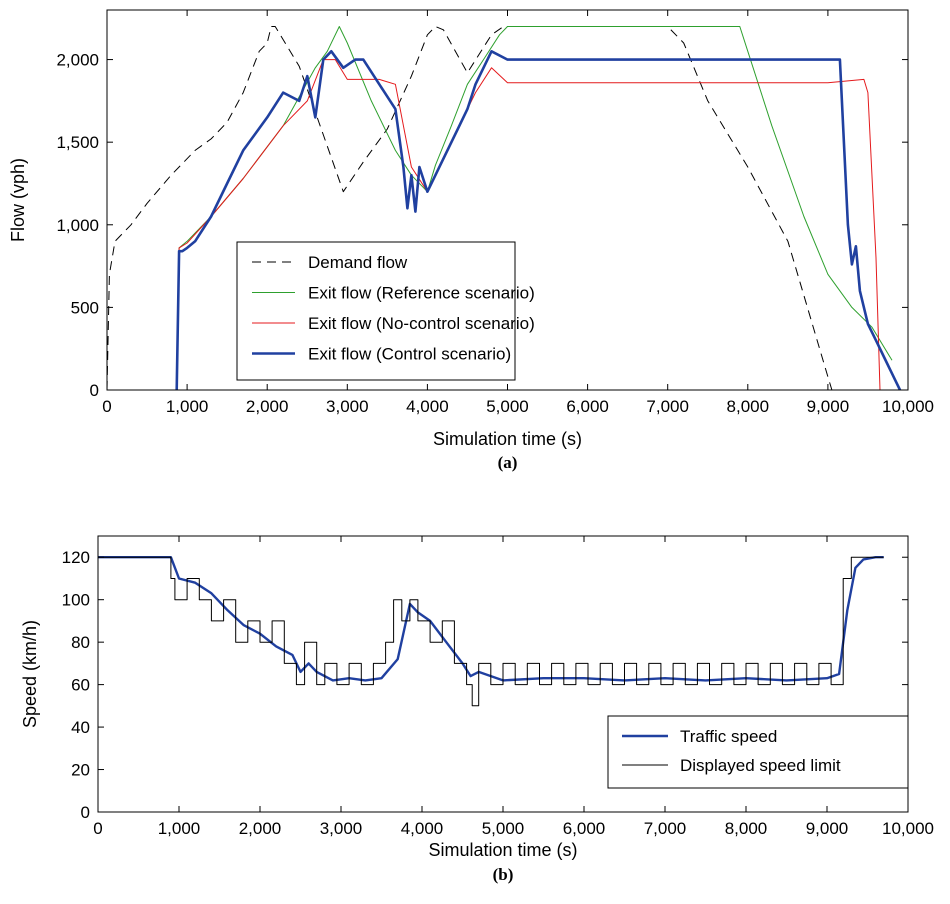 This screenshot has width=950, height=904. What do you see at coordinates (409, 354) in the screenshot?
I see `legend-entry-label: Exit flow (Control scenario)` at bounding box center [409, 354].